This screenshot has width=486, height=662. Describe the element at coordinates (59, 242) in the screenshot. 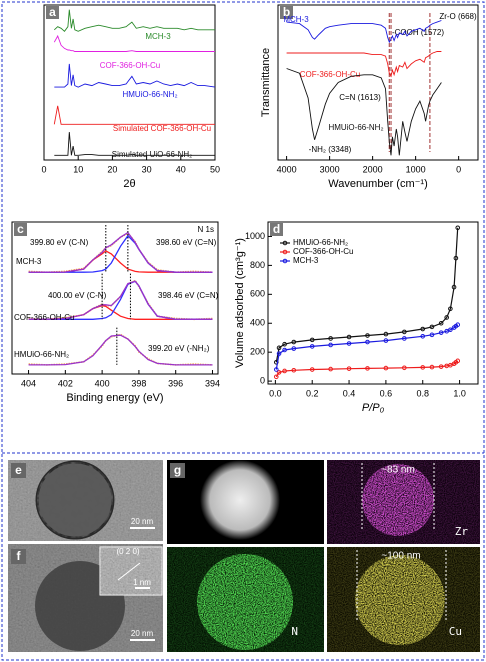

I see `peak-label: 399.80 eV (C-N)` at that location.